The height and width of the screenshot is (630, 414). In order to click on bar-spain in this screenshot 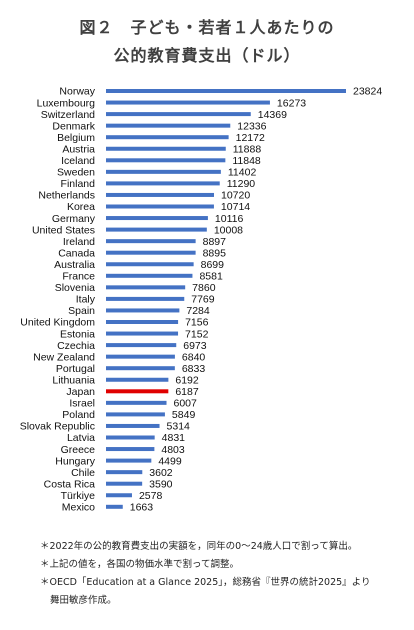, I will do `click(143, 310)`.